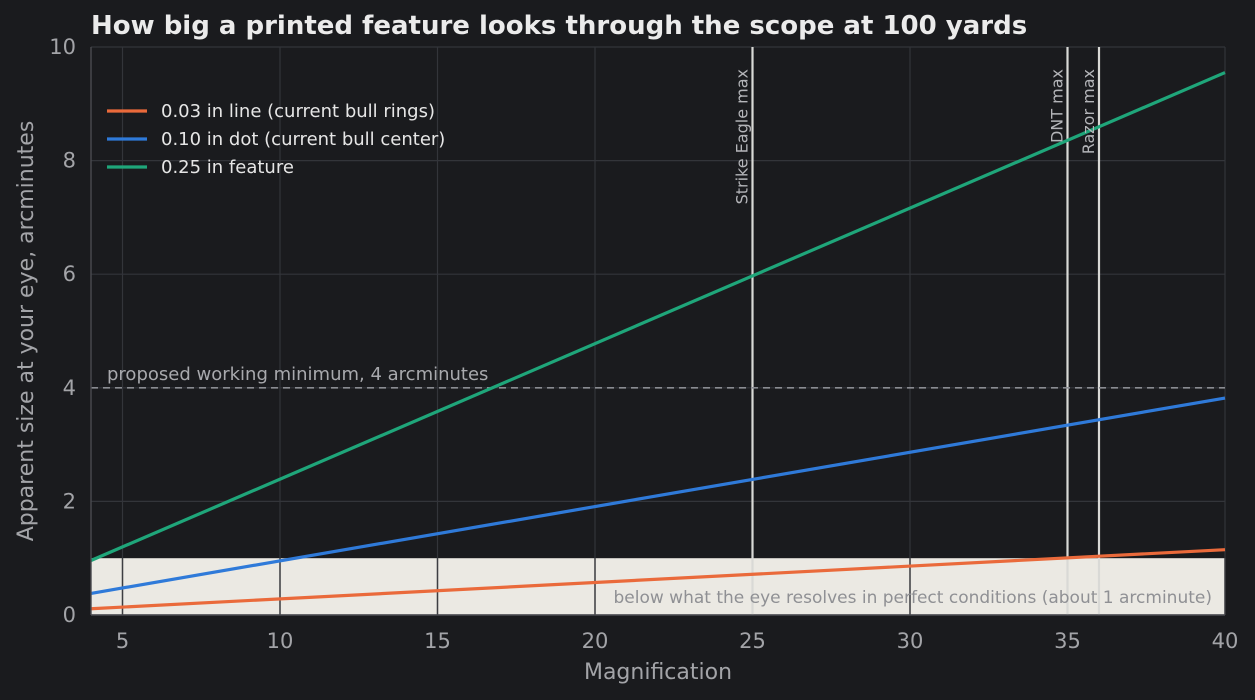 This screenshot has width=1255, height=700. I want to click on y-tick-label: 4, so click(69, 388).